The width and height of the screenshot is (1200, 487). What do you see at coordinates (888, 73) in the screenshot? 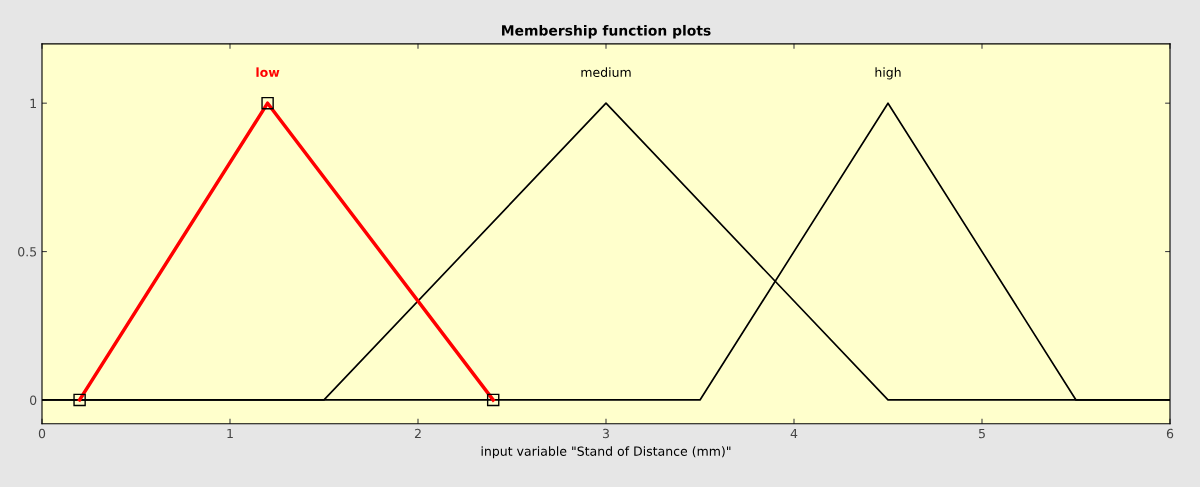
I see `text: high` at bounding box center [888, 73].